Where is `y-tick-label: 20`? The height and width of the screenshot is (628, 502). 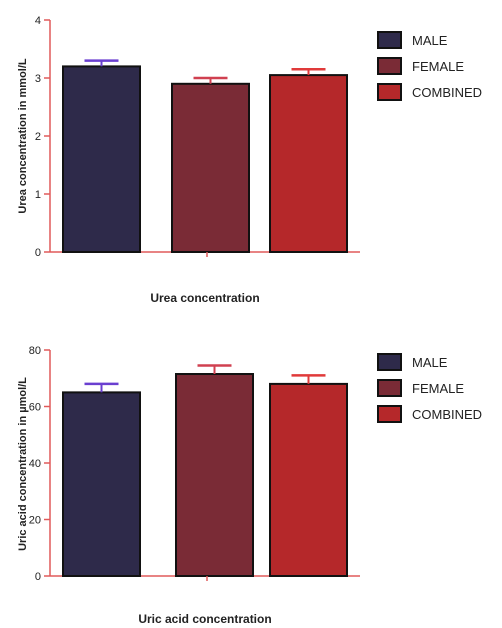
y-tick-label: 20 is located at coordinates (35, 521).